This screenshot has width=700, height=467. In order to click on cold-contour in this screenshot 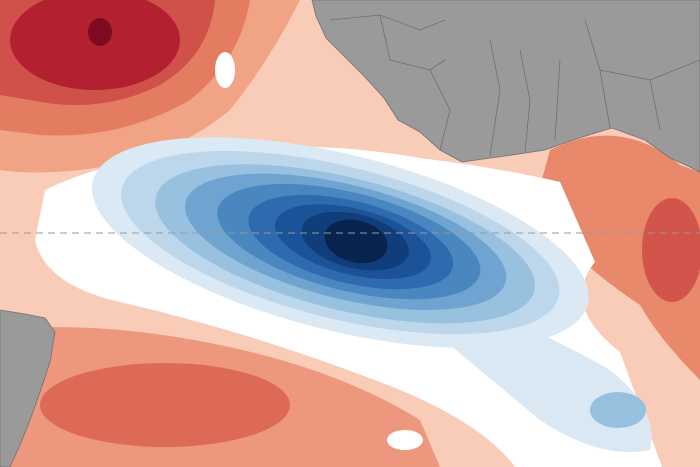, I will do `click(618, 410)`.